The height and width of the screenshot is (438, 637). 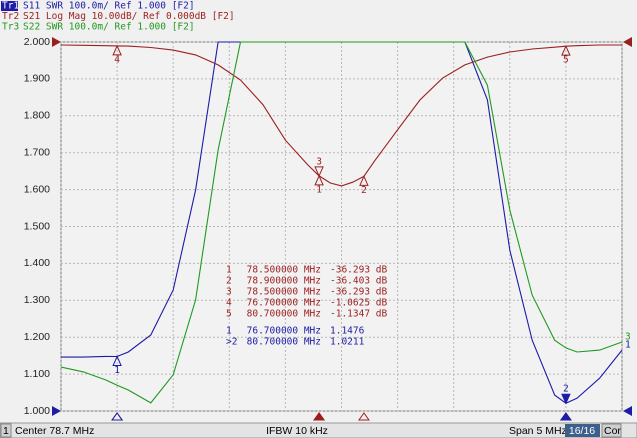 I want to click on y-tick-label: 1.800, so click(x=37, y=116).